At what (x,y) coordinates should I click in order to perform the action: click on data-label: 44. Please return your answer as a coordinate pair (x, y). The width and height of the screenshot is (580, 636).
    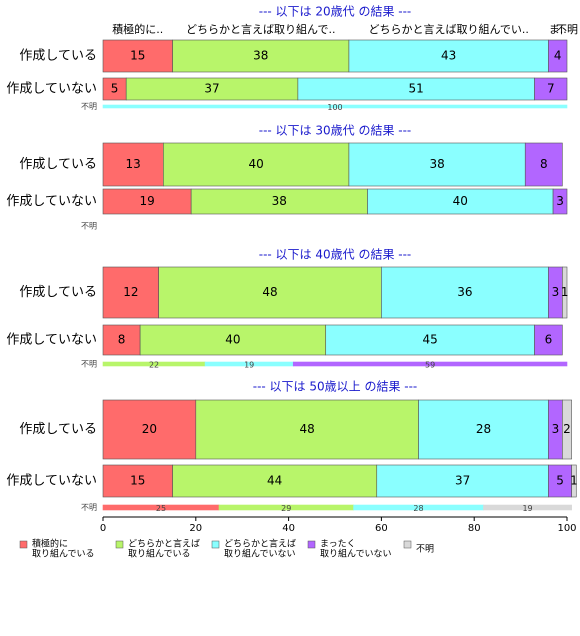
    Looking at the image, I should click on (274, 481).